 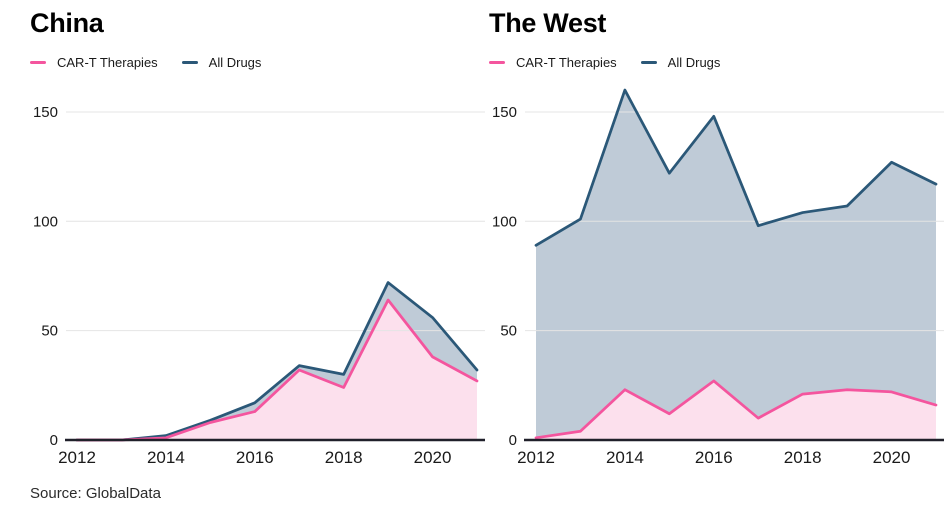 I want to click on chart-title-china: China, so click(x=67, y=23).